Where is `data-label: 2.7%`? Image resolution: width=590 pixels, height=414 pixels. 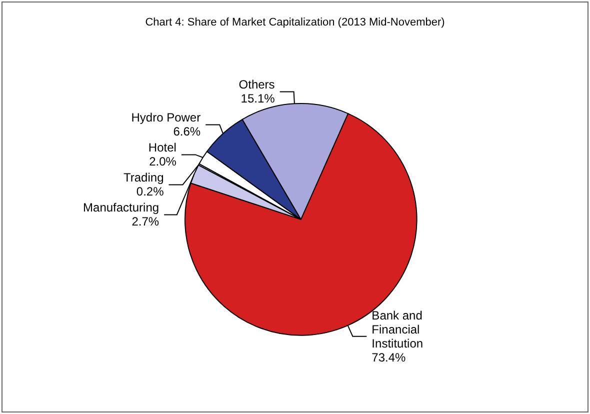
data-label: 2.7% is located at coordinates (146, 221).